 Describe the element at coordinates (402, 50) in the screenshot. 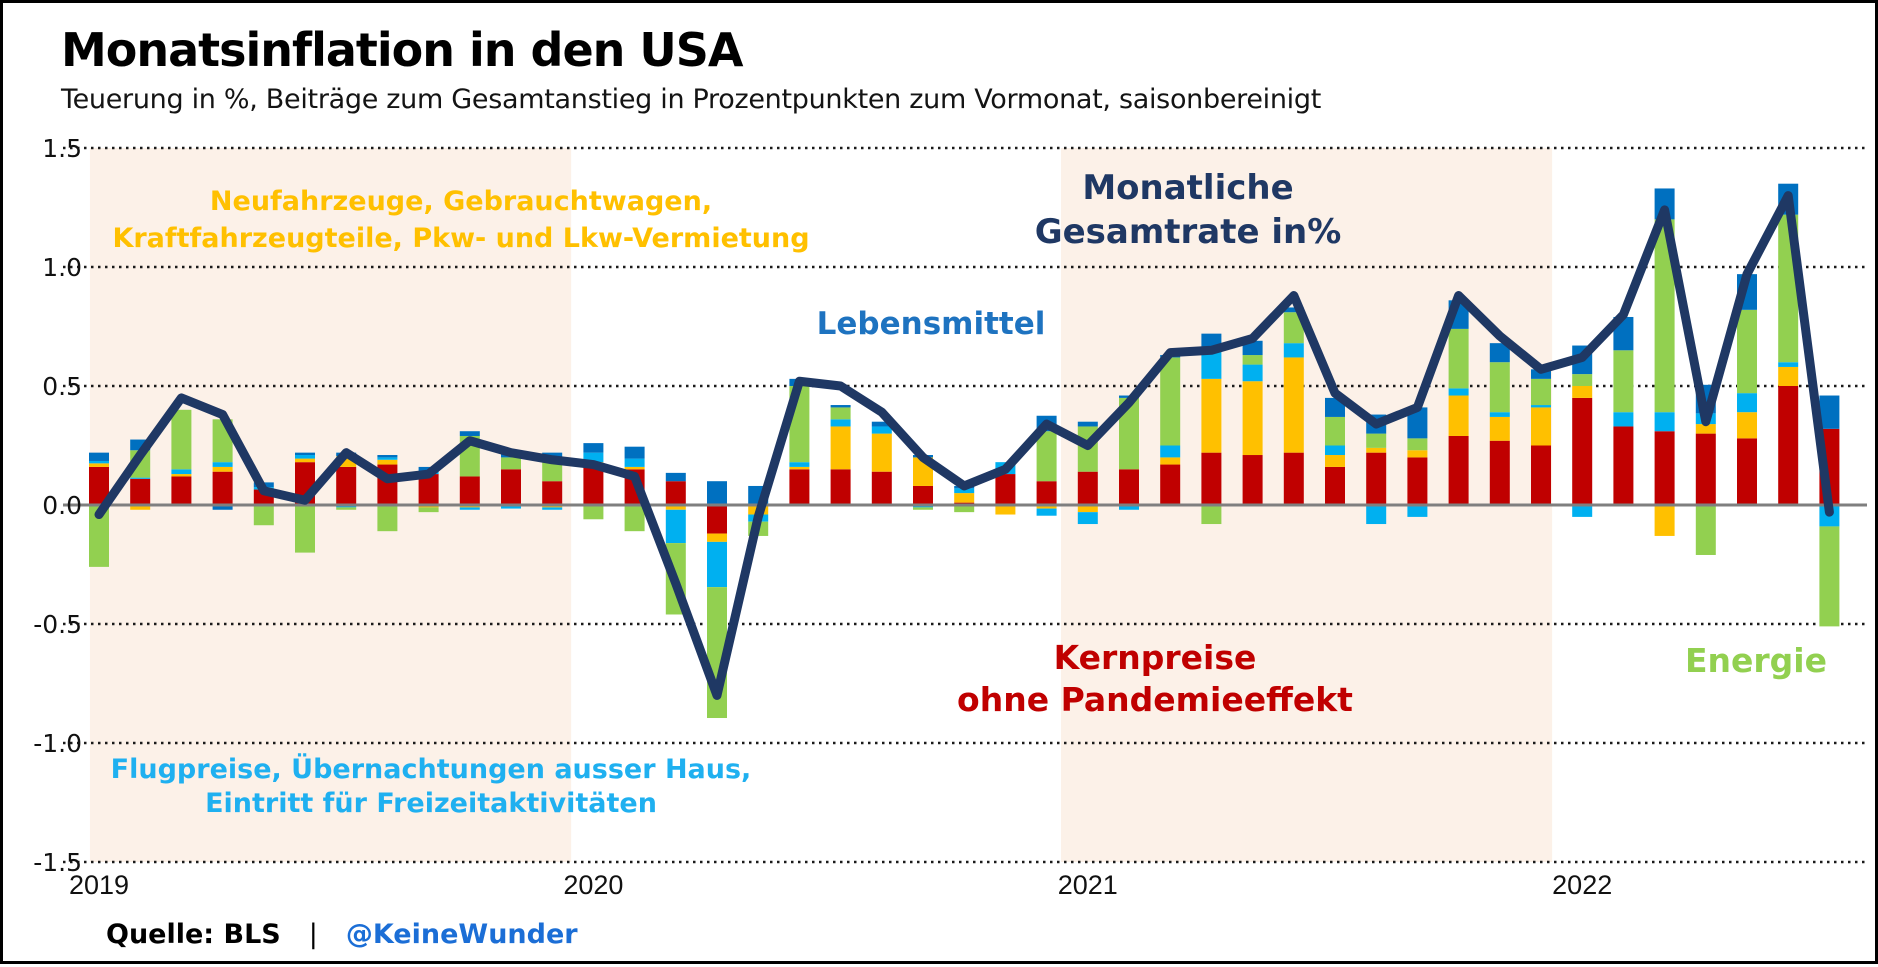

I see `page-title: Monatsinflation in den USA` at that location.